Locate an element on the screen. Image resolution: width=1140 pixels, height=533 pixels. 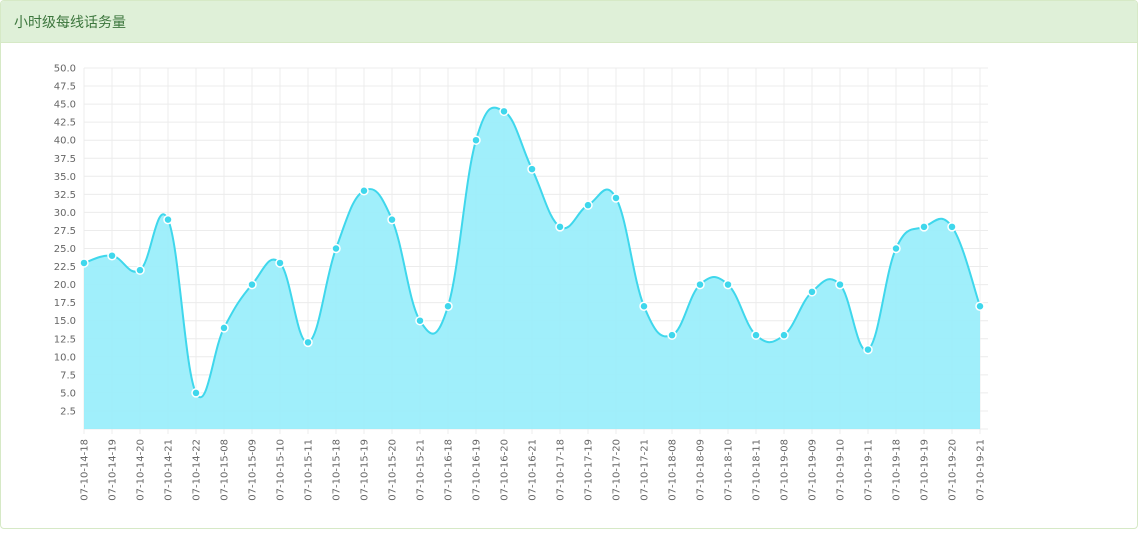
x-tick-label: 07-10-15-09 is located at coordinates (253, 470).